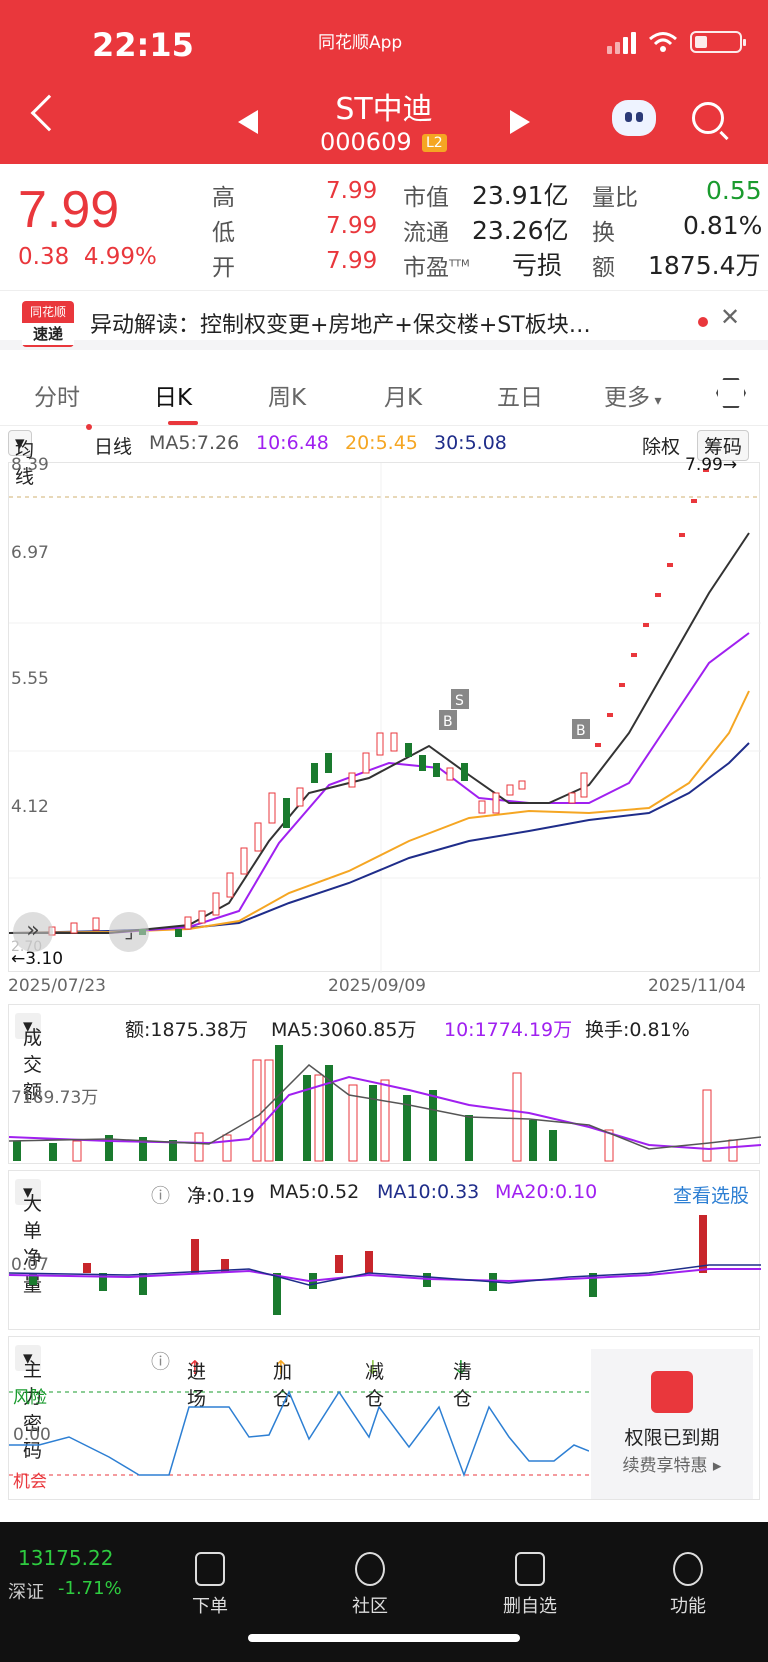 Image resolution: width=768 pixels, height=1662 pixels. What do you see at coordinates (30, 1482) in the screenshot?
I see `chance-label: 机会` at bounding box center [30, 1482].